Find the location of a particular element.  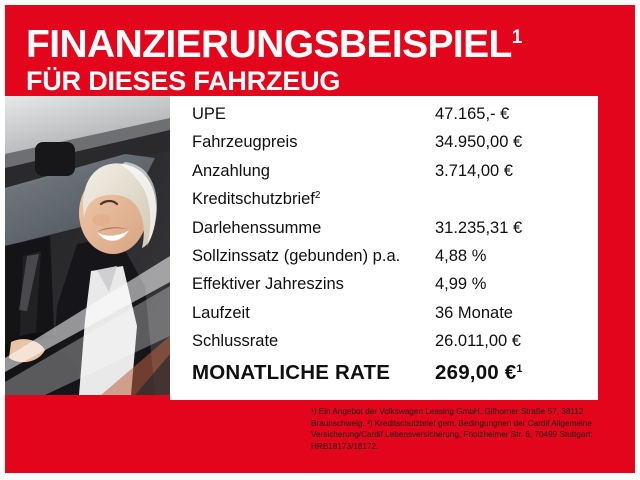

row-value: 4,88 % is located at coordinates (461, 255).